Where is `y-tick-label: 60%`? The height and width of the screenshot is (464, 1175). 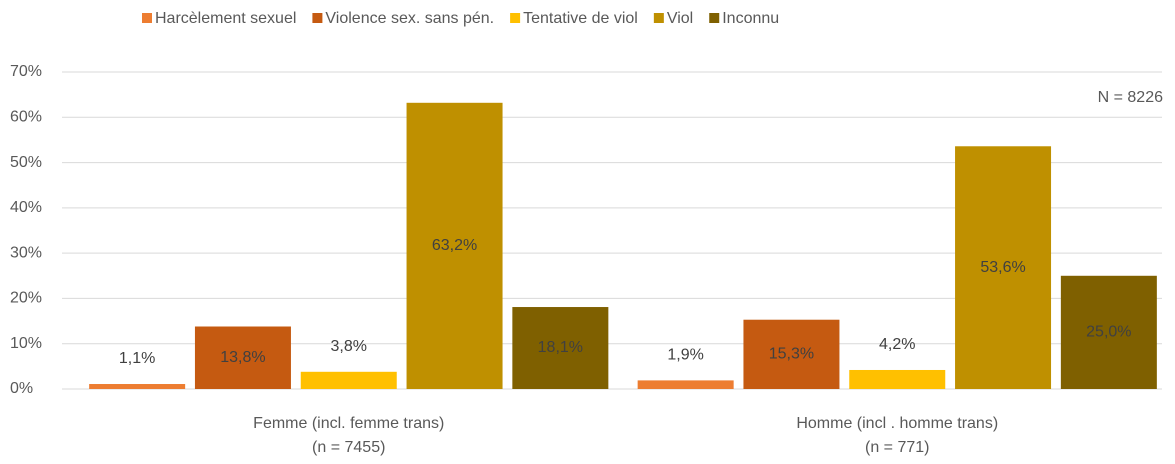 y-tick-label: 60% is located at coordinates (26, 117).